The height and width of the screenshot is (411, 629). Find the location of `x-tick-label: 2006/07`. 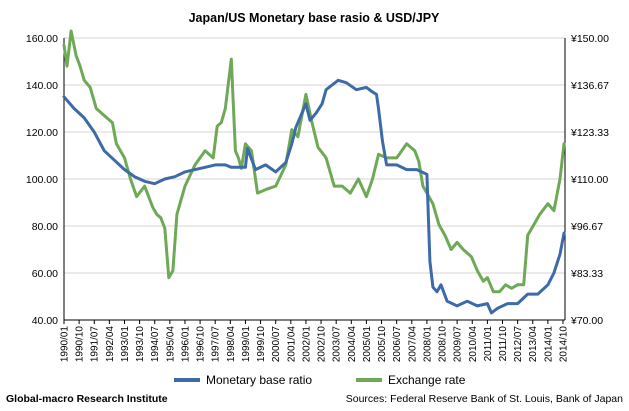

x-tick-label: 2006/07 is located at coordinates (397, 344).